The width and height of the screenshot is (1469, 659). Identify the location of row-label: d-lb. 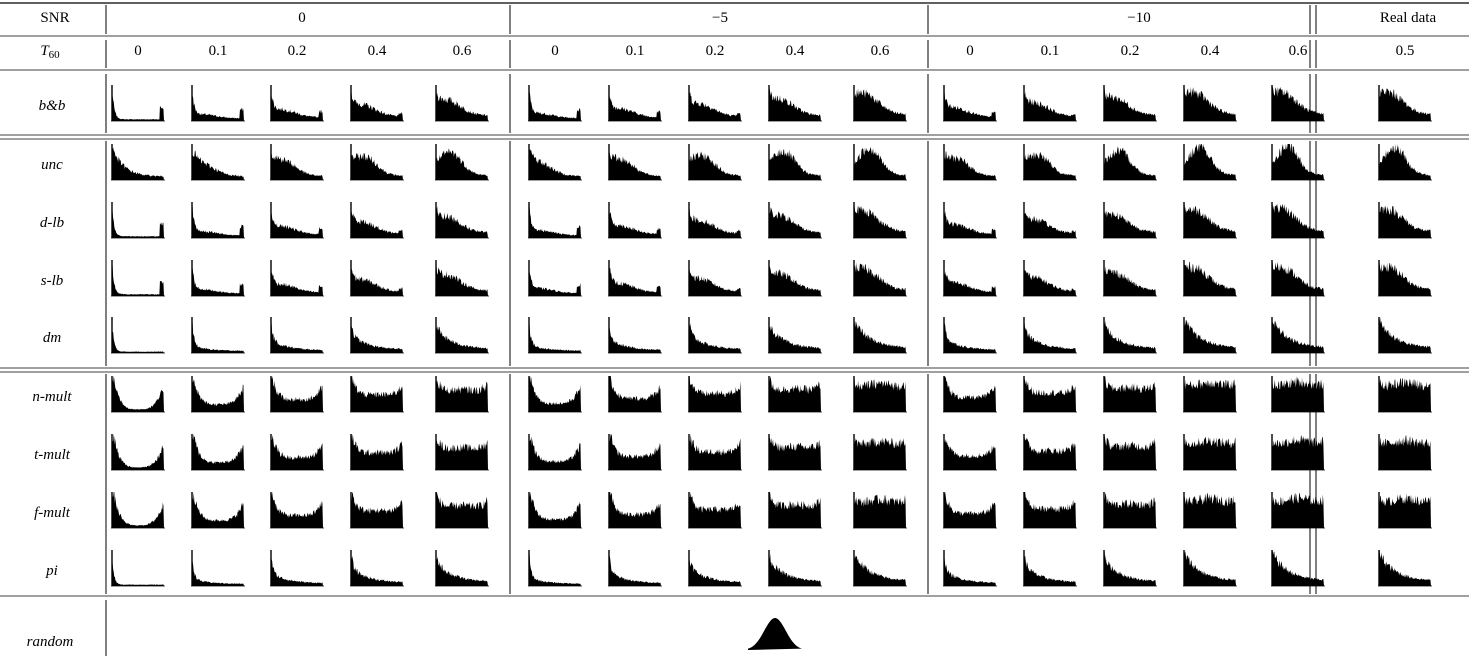
(52, 223).